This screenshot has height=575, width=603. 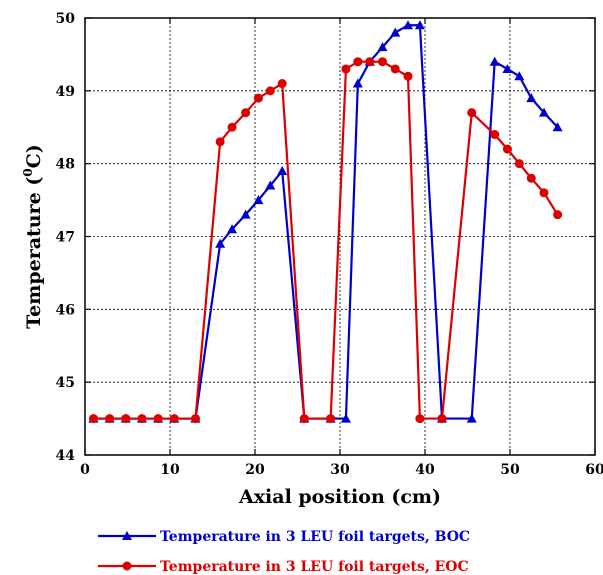 I want to click on legend-label: Temperature in 3 LEU foil targets, EOC, so click(x=314, y=567).